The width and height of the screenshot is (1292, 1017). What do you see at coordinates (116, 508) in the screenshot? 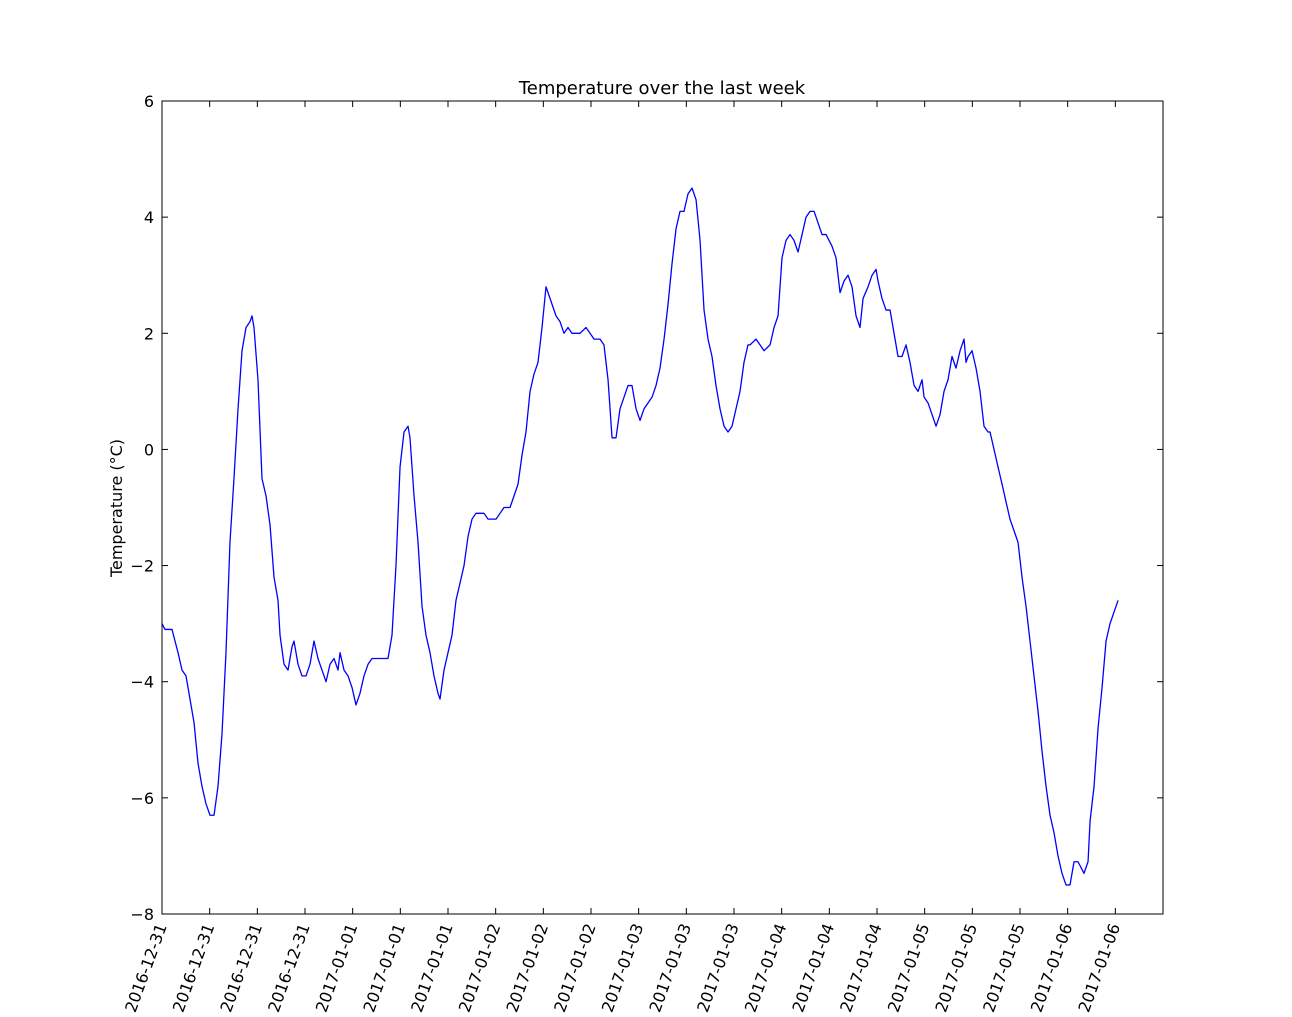
I see `y-axis-label: Temperature (°C)` at bounding box center [116, 508].